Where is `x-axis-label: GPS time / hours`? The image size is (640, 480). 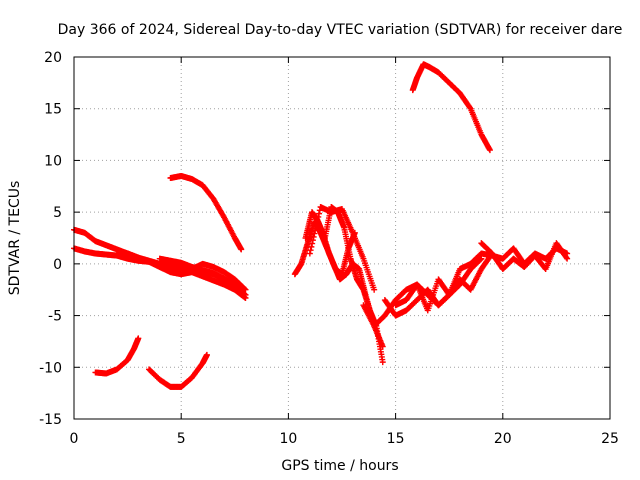 x-axis-label: GPS time / hours is located at coordinates (339, 466).